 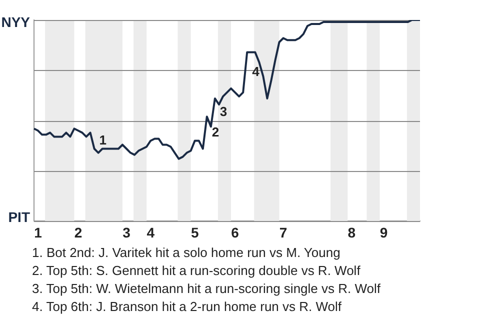 I want to click on text: 1. Bot 2nd: J. Varitek hit a solo home run vs M. Young, so click(x=187, y=253).